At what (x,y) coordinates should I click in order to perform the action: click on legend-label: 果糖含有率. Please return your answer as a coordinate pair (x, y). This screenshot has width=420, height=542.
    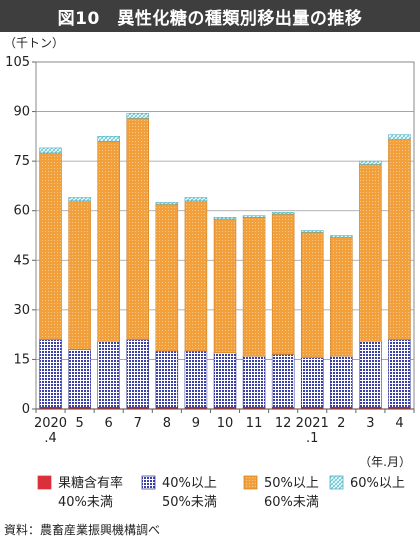
    Looking at the image, I should click on (90, 483).